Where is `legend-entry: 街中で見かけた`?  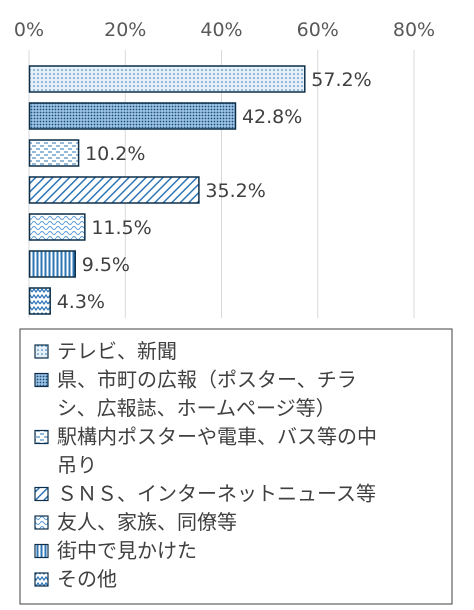 legend-entry: 街中で見かけた is located at coordinates (127, 551).